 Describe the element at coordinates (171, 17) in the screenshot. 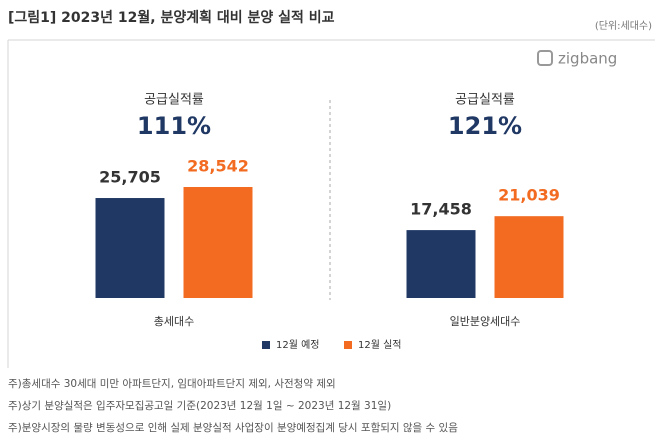

I see `chart-title: [그림1] 2023년 12월, 분양계획 대비 분양 실적 비교` at that location.